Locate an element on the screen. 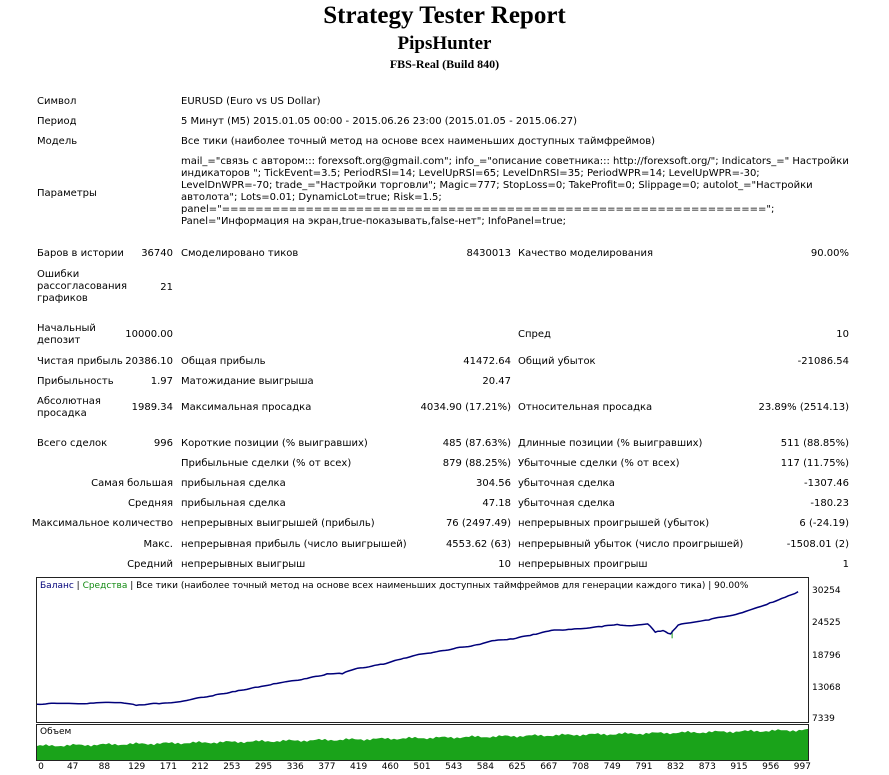 The width and height of the screenshot is (889, 775). avg-profit-value: 47.18 is located at coordinates (496, 503).